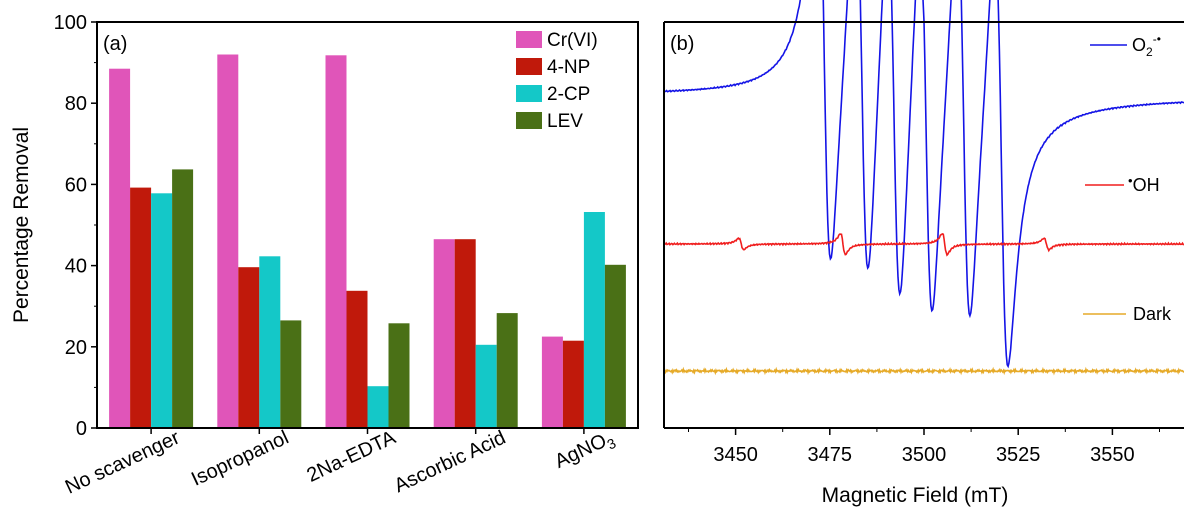 This screenshot has height=527, width=1184. What do you see at coordinates (568, 67) in the screenshot?
I see `legend-label: 4-NP` at bounding box center [568, 67].